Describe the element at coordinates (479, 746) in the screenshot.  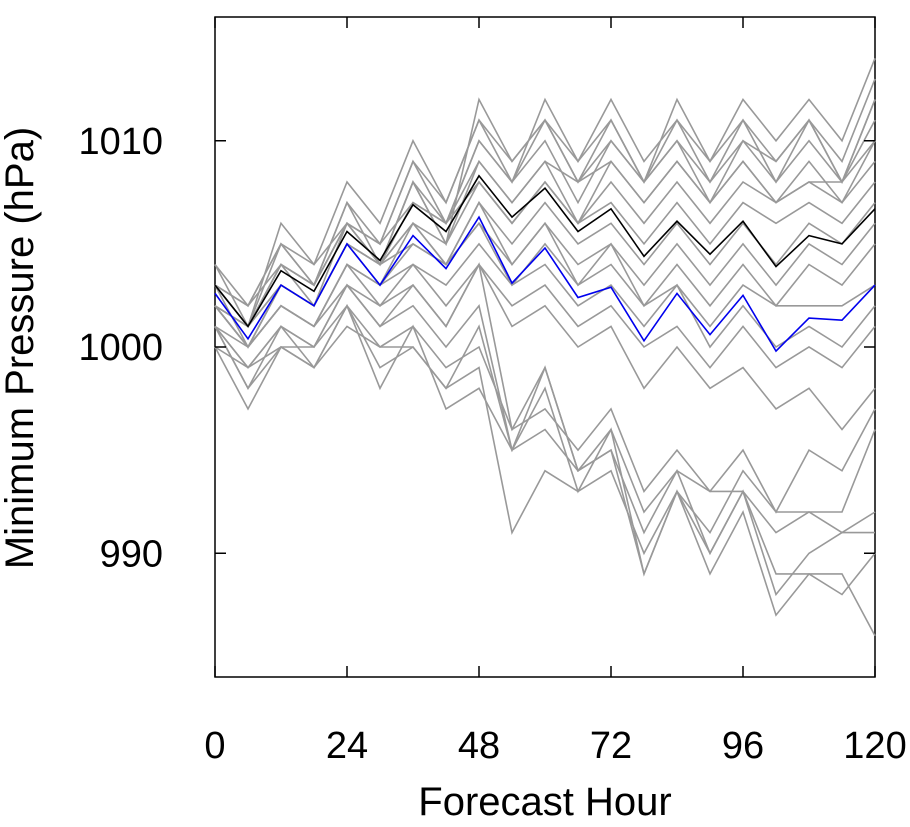
I see `x-tick-label: 48` at that location.